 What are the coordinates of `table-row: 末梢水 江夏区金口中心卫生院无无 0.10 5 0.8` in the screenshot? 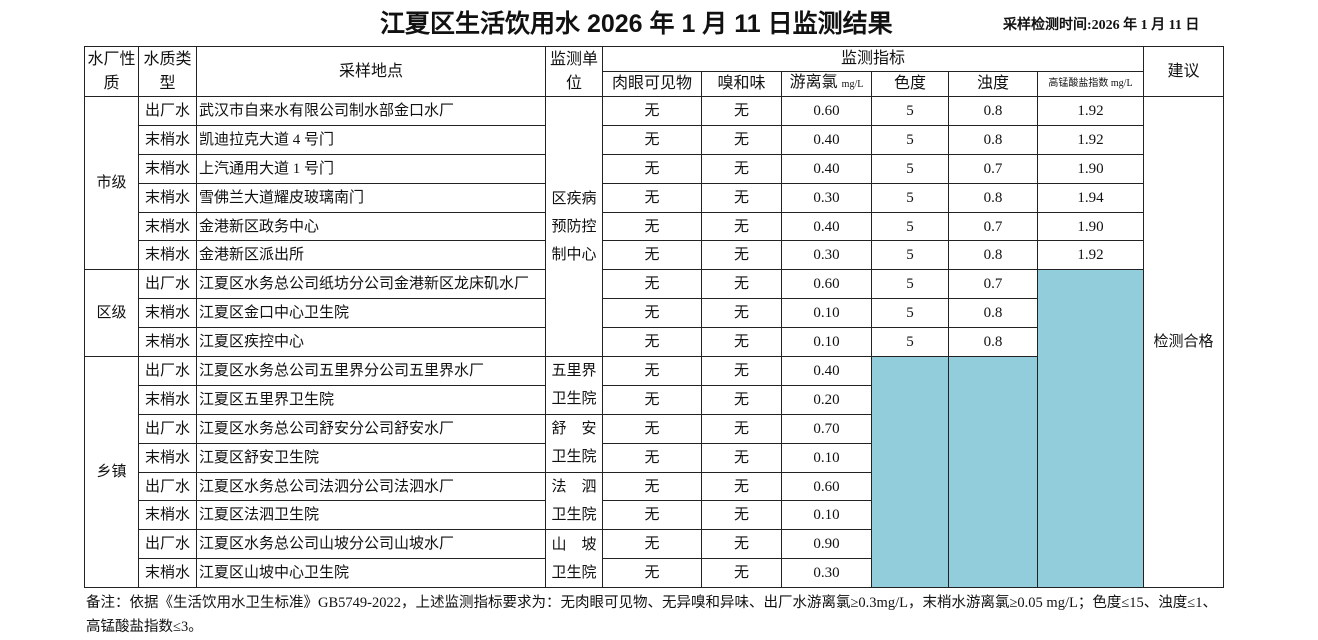 It's located at (654, 313).